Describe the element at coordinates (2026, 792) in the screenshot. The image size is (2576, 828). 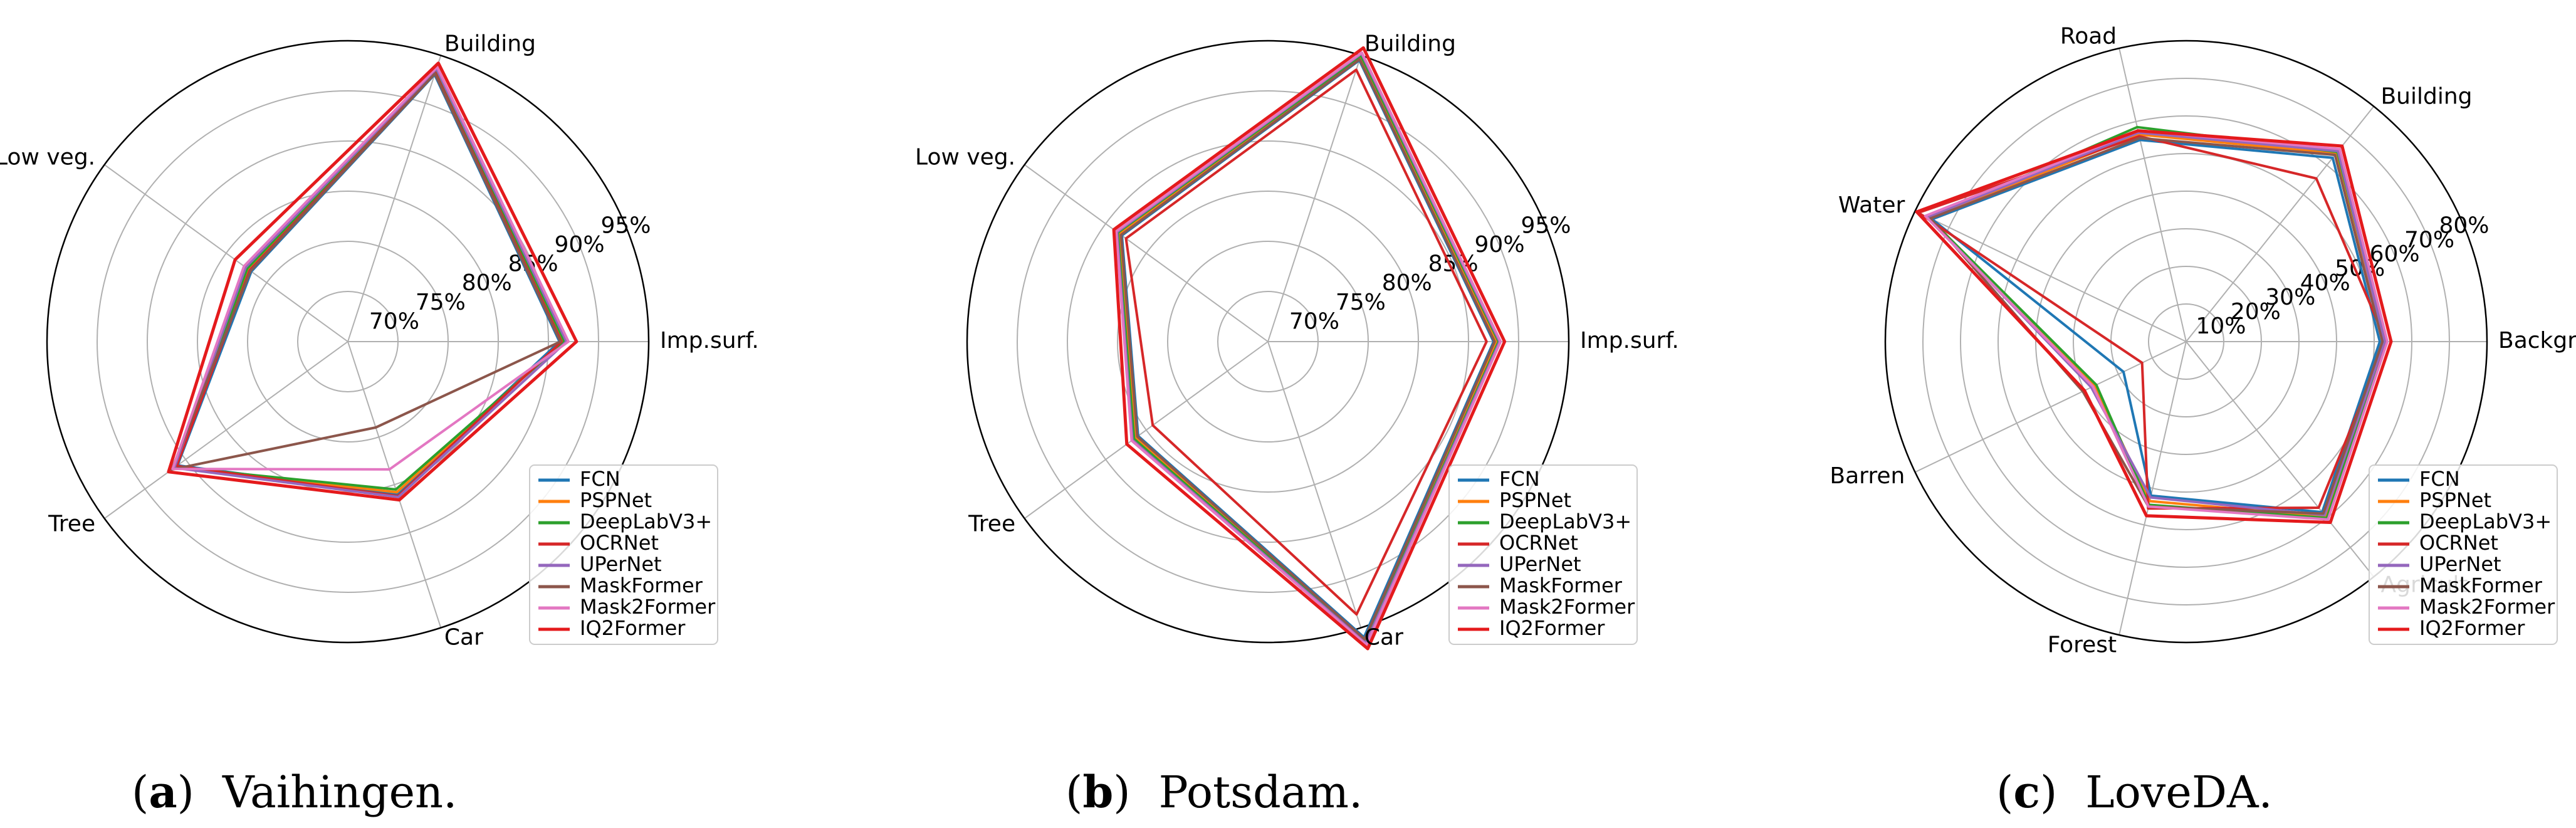
I see `caption-letter: c` at that location.